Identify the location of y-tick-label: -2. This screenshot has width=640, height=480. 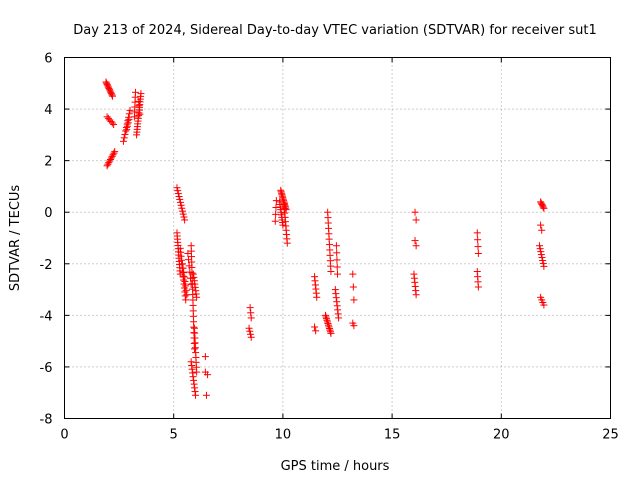
(46, 265).